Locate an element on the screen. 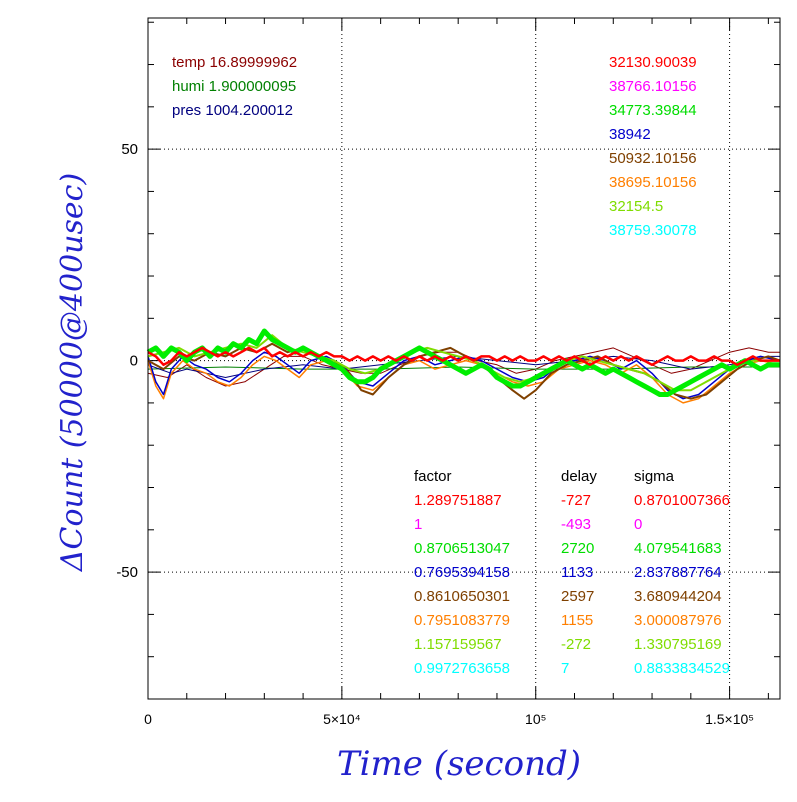 The width and height of the screenshot is (797, 802). legend-entry: 38942 is located at coordinates (630, 134).